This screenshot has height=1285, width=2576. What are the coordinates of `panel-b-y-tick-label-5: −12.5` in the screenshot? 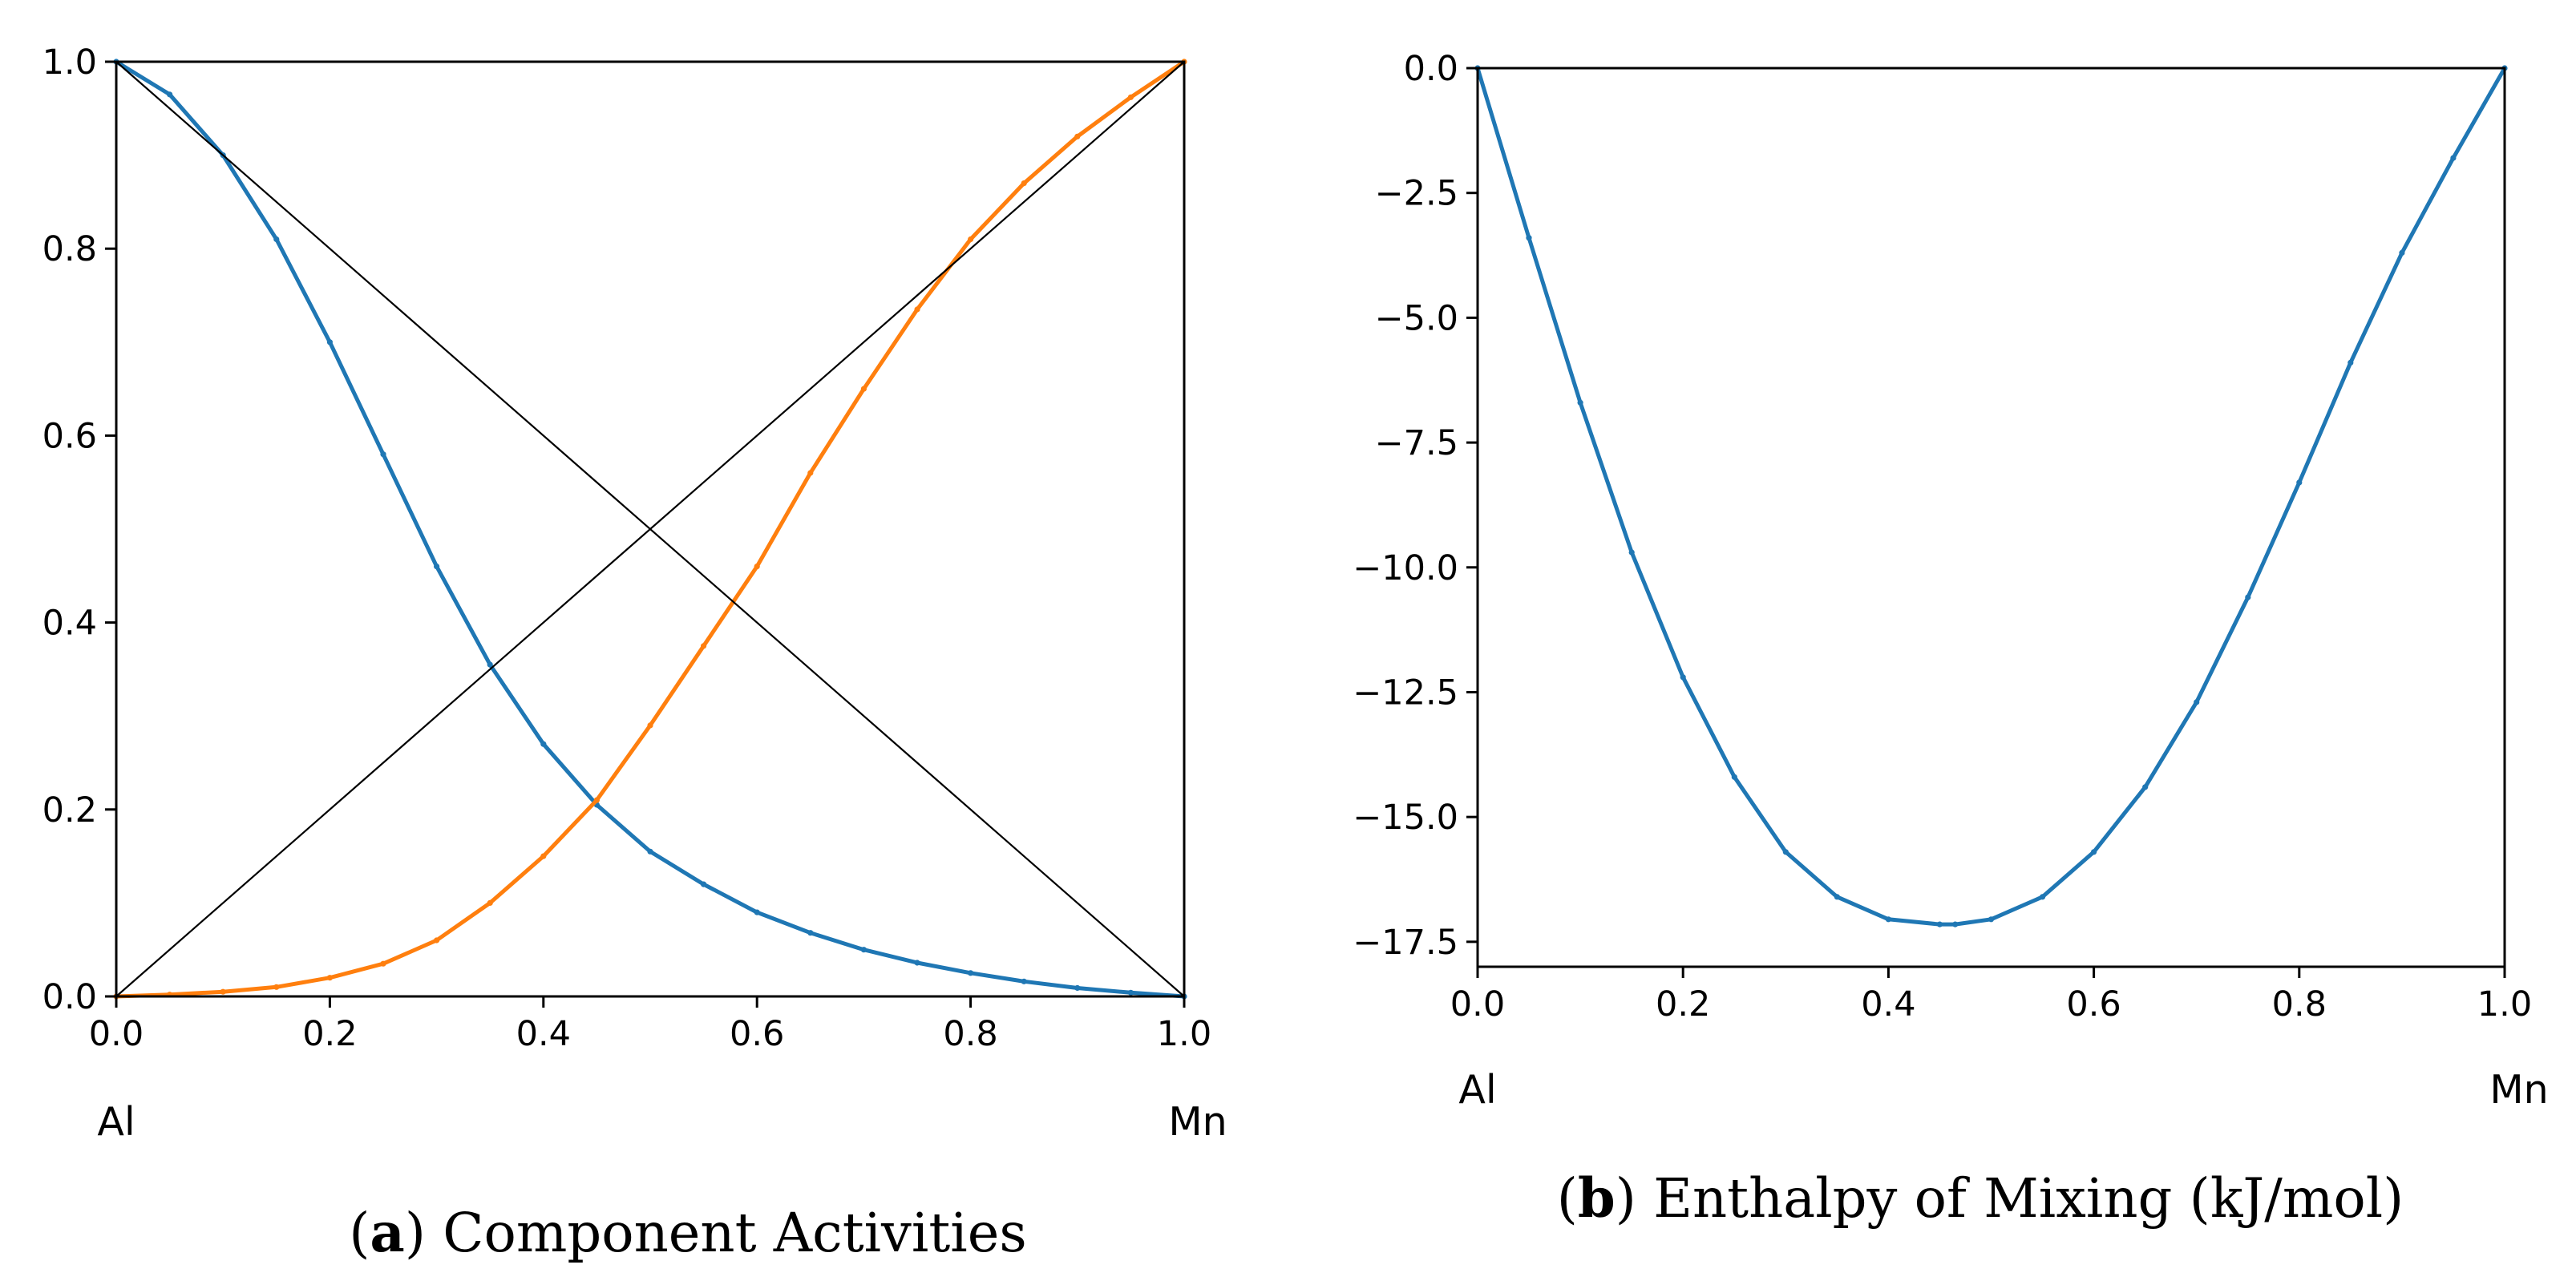 It's located at (1405, 693).